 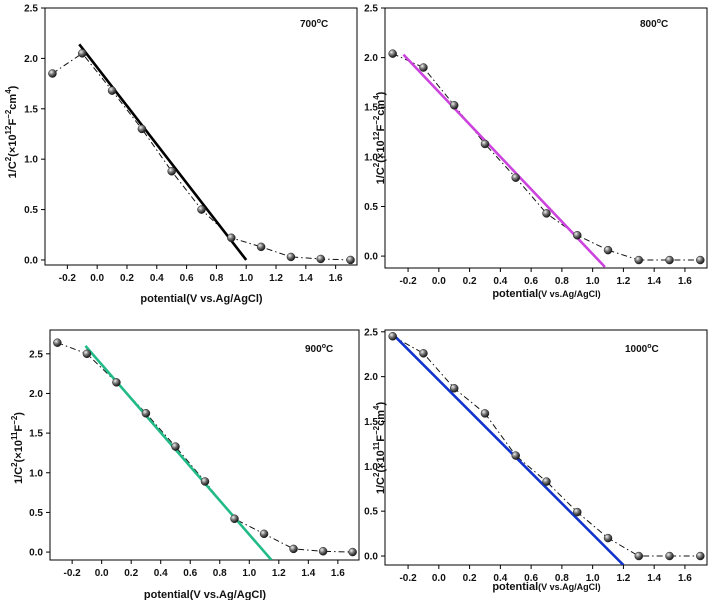 What do you see at coordinates (11, 131) in the screenshot?
I see `y-axis-title: 1/C2(×1012F−2cm4)` at bounding box center [11, 131].